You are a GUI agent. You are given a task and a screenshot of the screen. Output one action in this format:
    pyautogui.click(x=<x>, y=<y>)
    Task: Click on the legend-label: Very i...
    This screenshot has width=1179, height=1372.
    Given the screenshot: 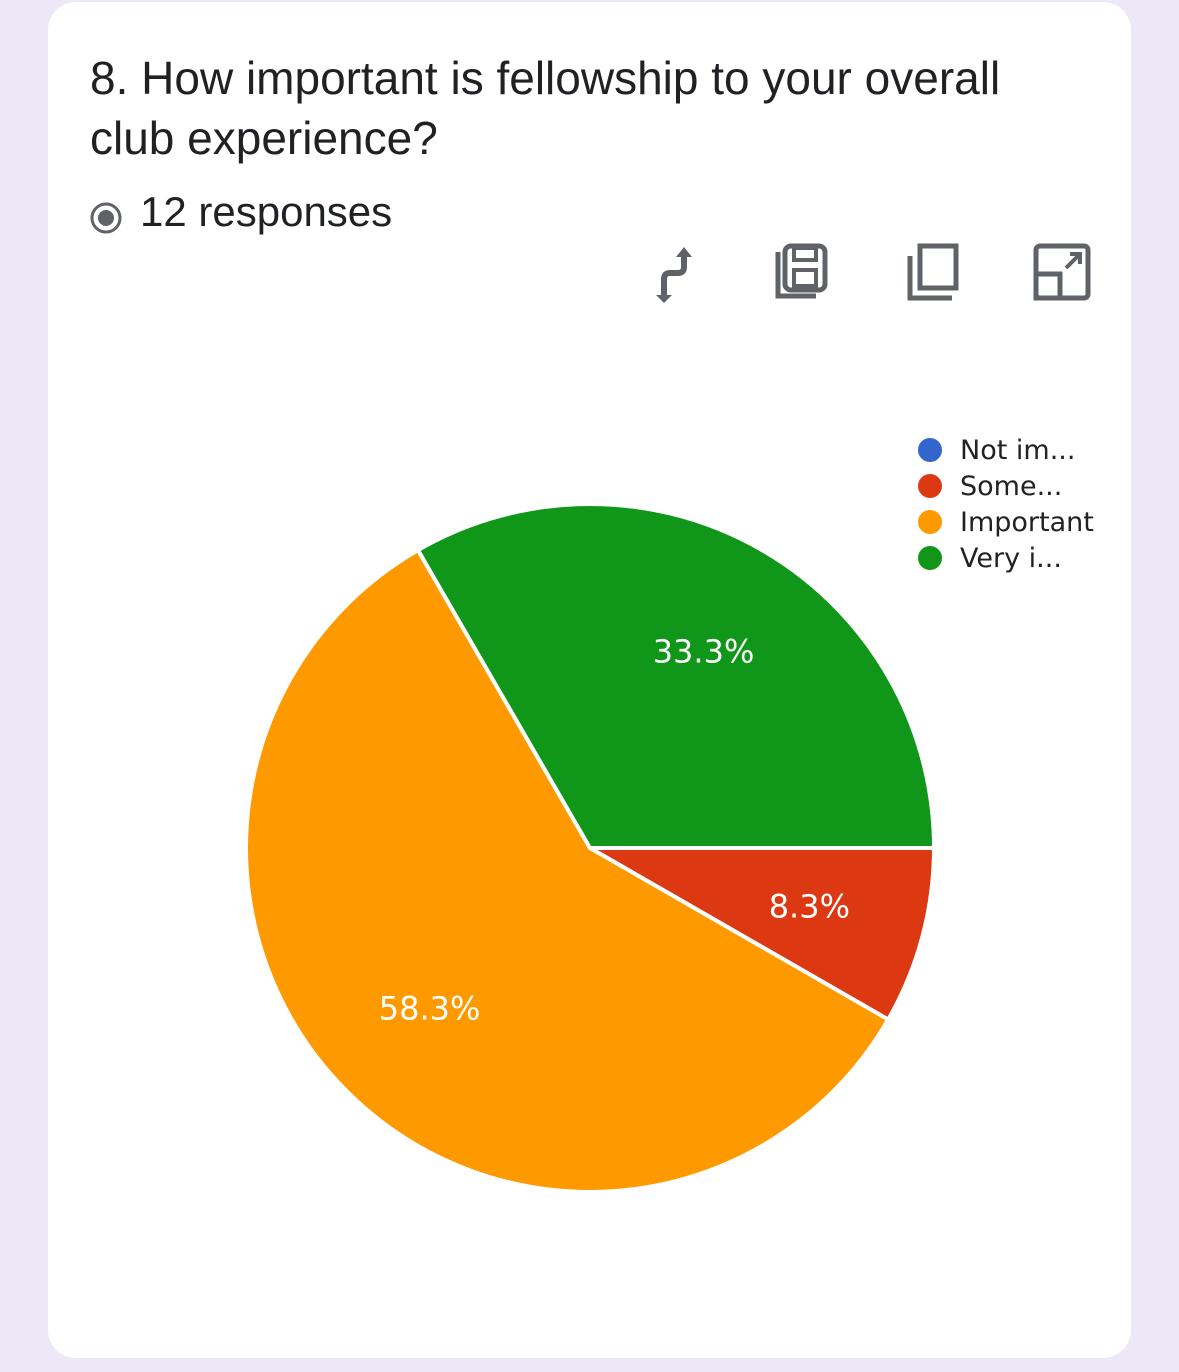 What is the action you would take?
    pyautogui.click(x=1011, y=558)
    